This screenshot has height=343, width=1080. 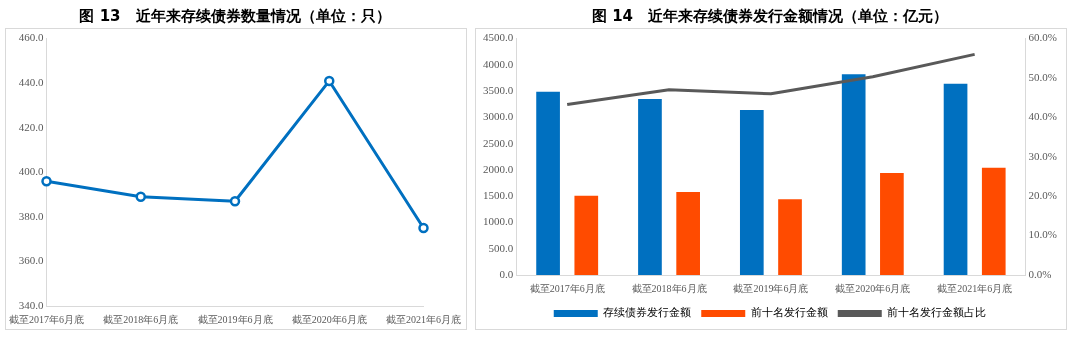 I want to click on y-tick-label: 0.0, so click(x=506, y=273).